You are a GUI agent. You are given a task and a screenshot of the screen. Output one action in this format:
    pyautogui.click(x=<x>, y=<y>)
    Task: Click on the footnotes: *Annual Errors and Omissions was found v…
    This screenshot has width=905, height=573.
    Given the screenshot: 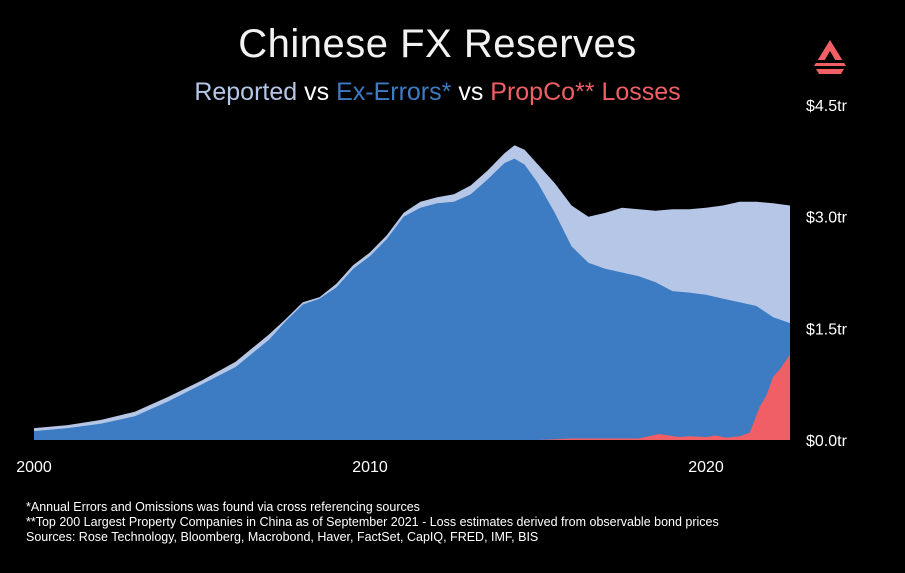 What is the action you would take?
    pyautogui.click(x=372, y=522)
    